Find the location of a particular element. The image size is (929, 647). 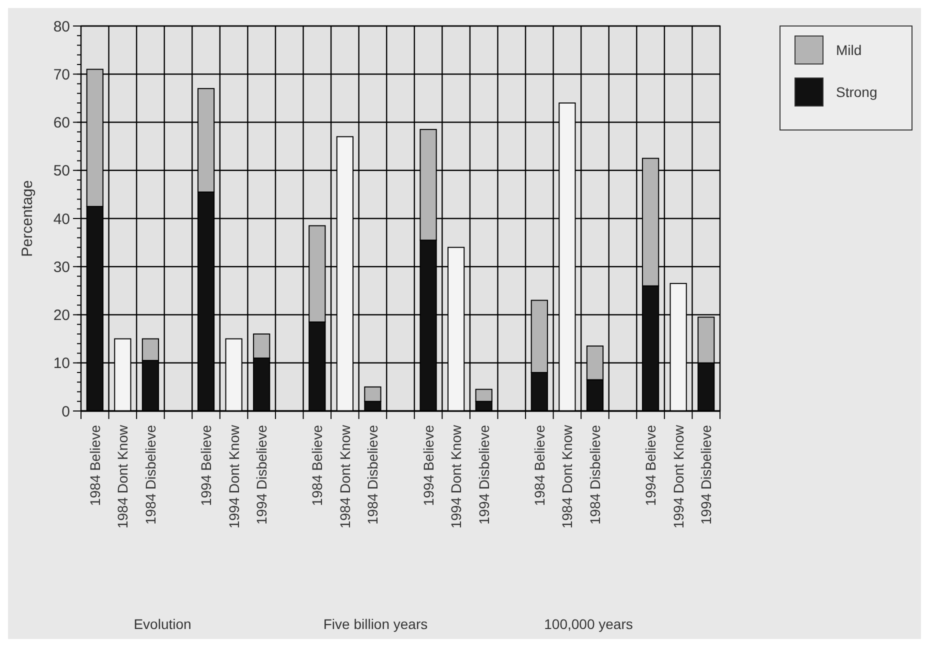

y-tick-label: 60 is located at coordinates (61, 123).